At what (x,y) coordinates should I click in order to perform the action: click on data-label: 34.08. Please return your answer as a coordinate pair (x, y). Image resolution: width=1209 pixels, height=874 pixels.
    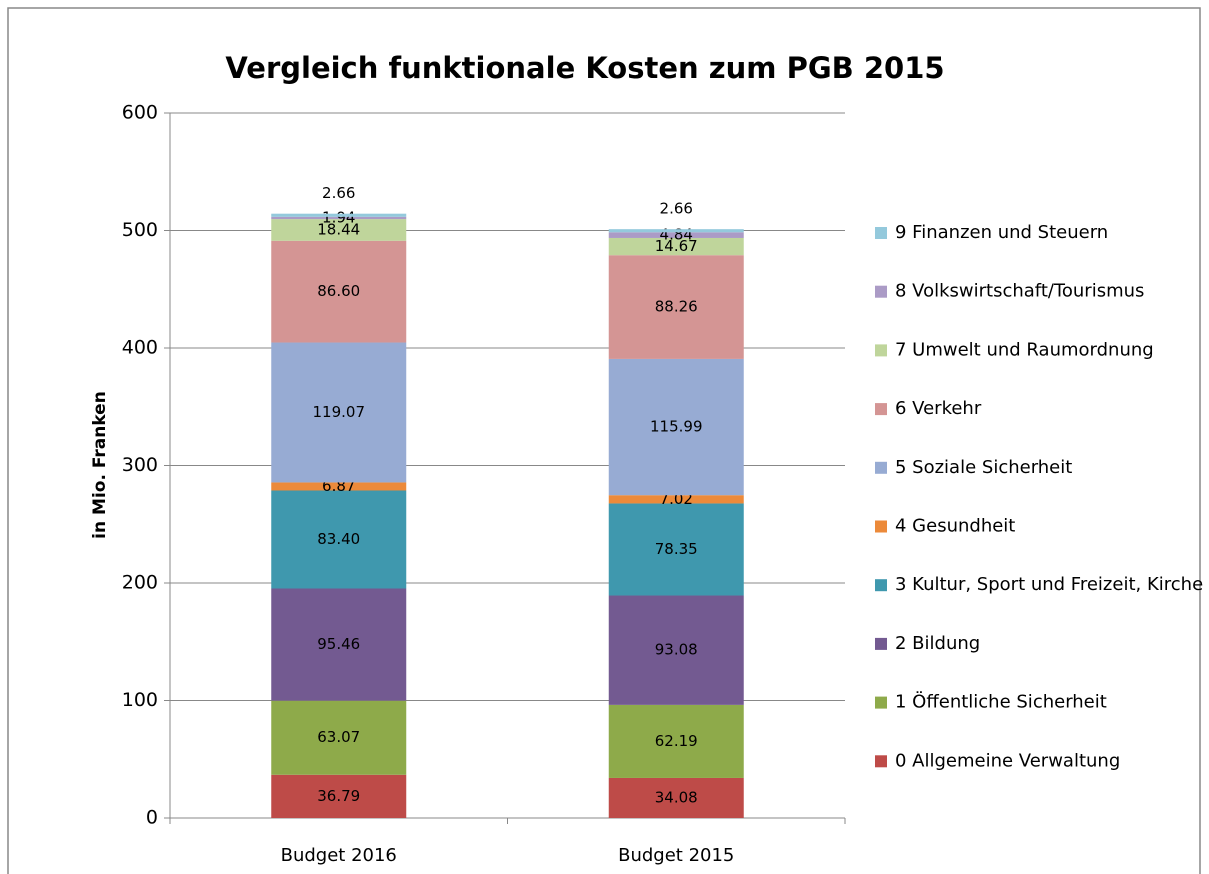
    Looking at the image, I should click on (676, 797).